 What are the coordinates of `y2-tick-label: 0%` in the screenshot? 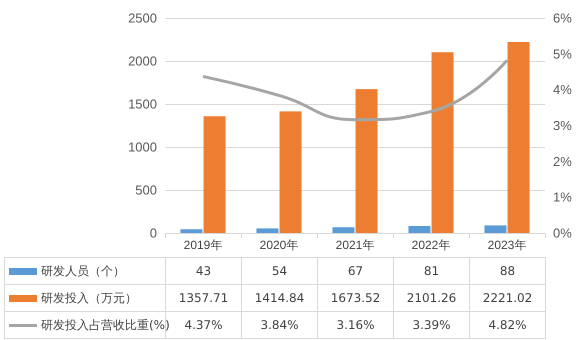 It's located at (562, 233).